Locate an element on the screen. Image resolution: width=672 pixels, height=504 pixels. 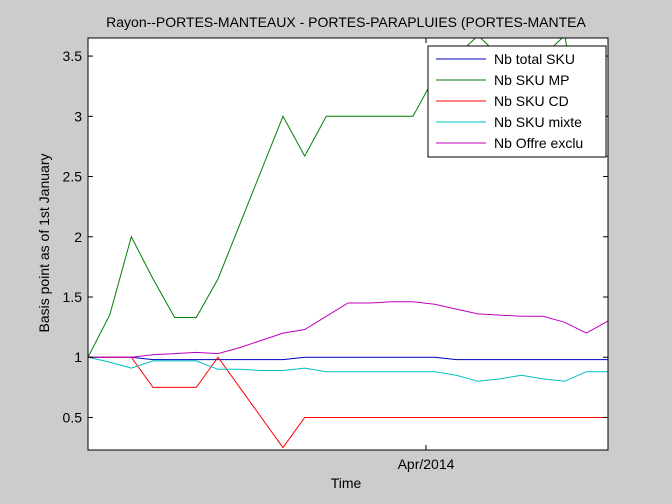
legend-label: Nb Offre exclu is located at coordinates (538, 143).